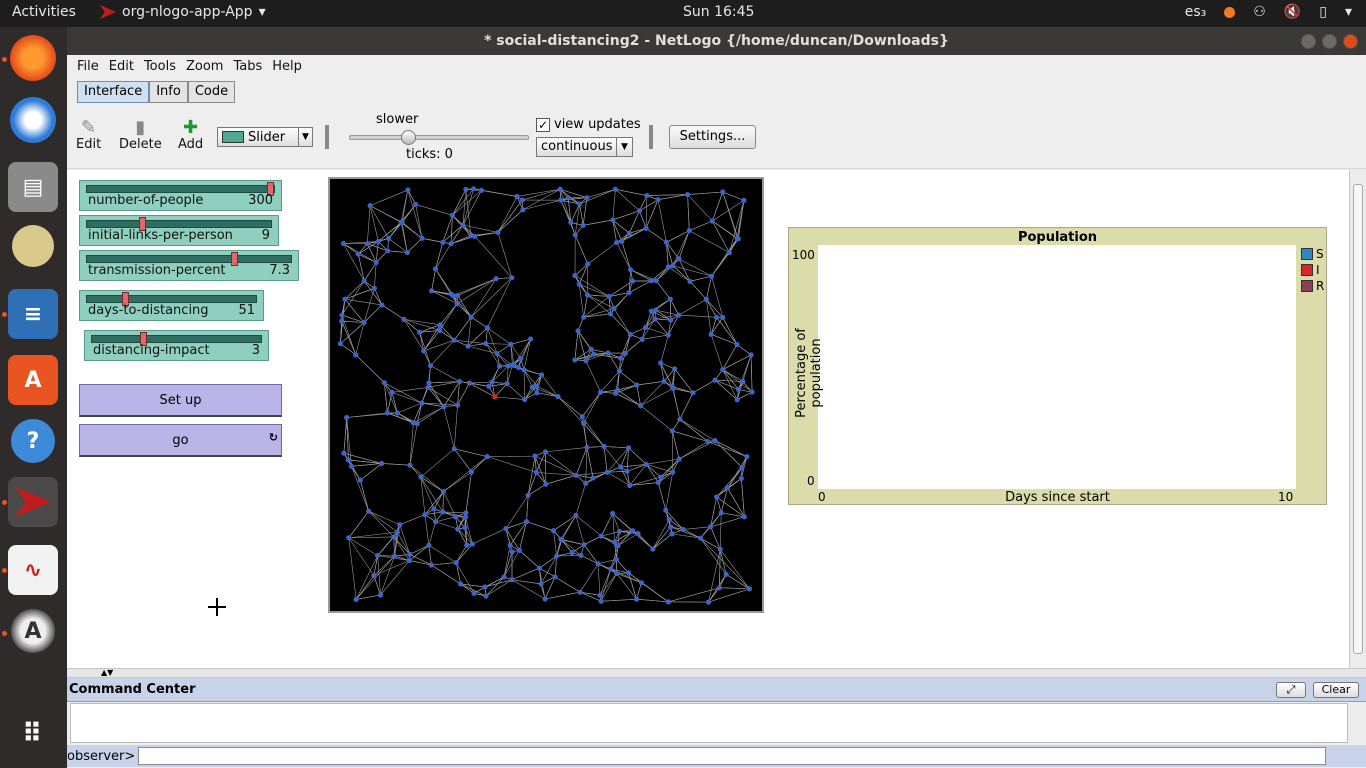 The height and width of the screenshot is (768, 1366). I want to click on help-icon: ?, so click(33, 441).